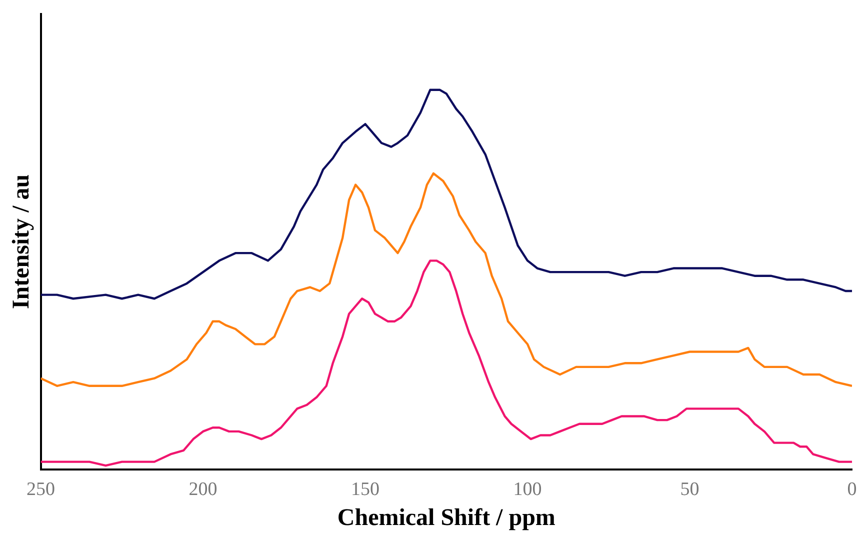  What do you see at coordinates (446, 517) in the screenshot?
I see `x-axis-title: Chemical Shift / ppm` at bounding box center [446, 517].